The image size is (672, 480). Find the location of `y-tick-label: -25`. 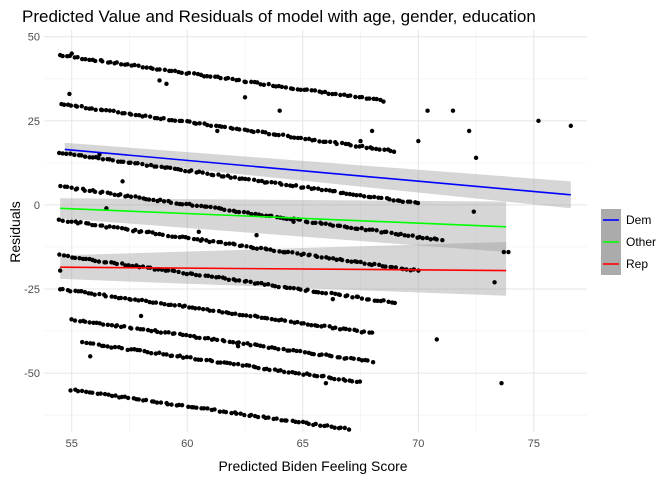

y-tick-label: -25 is located at coordinates (32, 290).